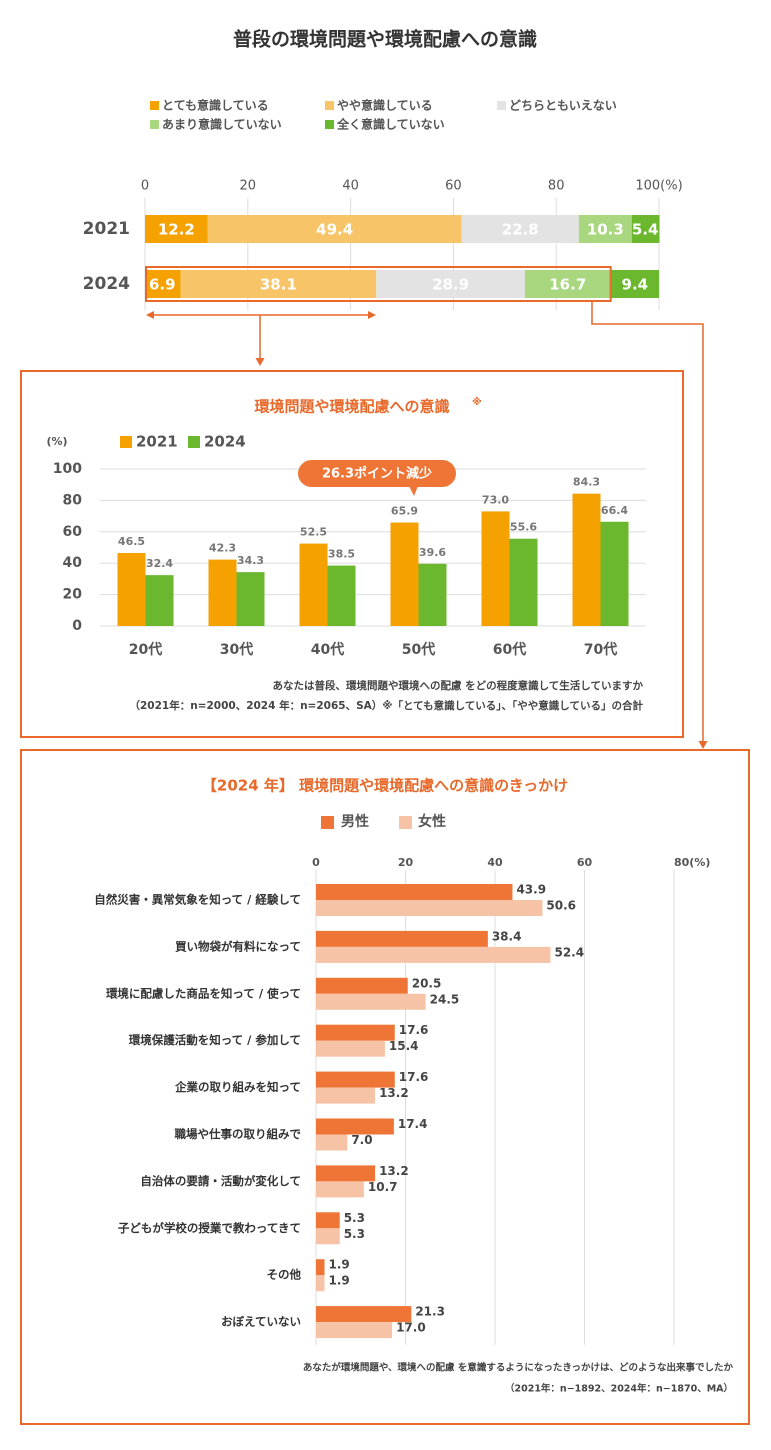 This screenshot has height=1450, width=771. Describe the element at coordinates (413, 1124) in the screenshot. I see `trigger-value-label: 17.4` at that location.